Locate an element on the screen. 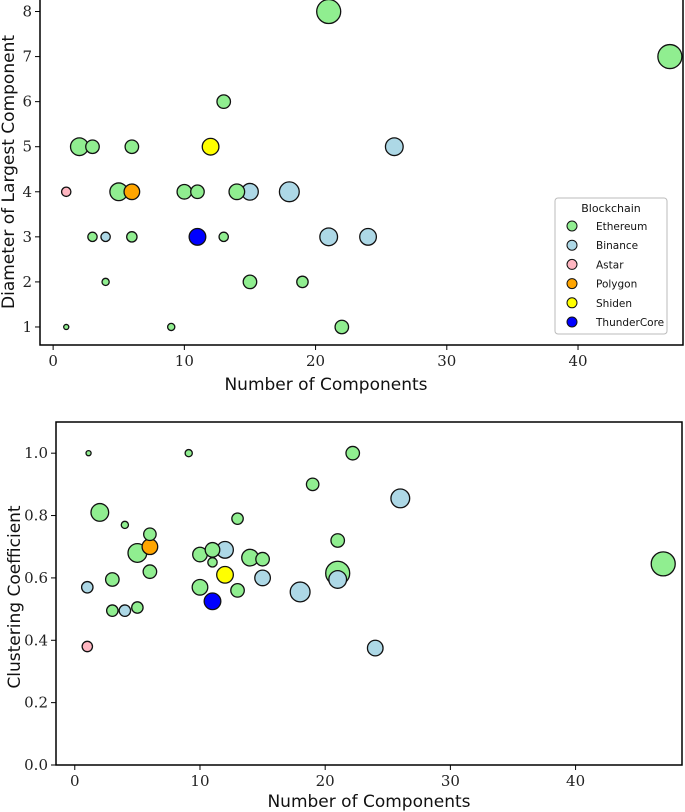  legend-marker-ethereum is located at coordinates (572, 226).